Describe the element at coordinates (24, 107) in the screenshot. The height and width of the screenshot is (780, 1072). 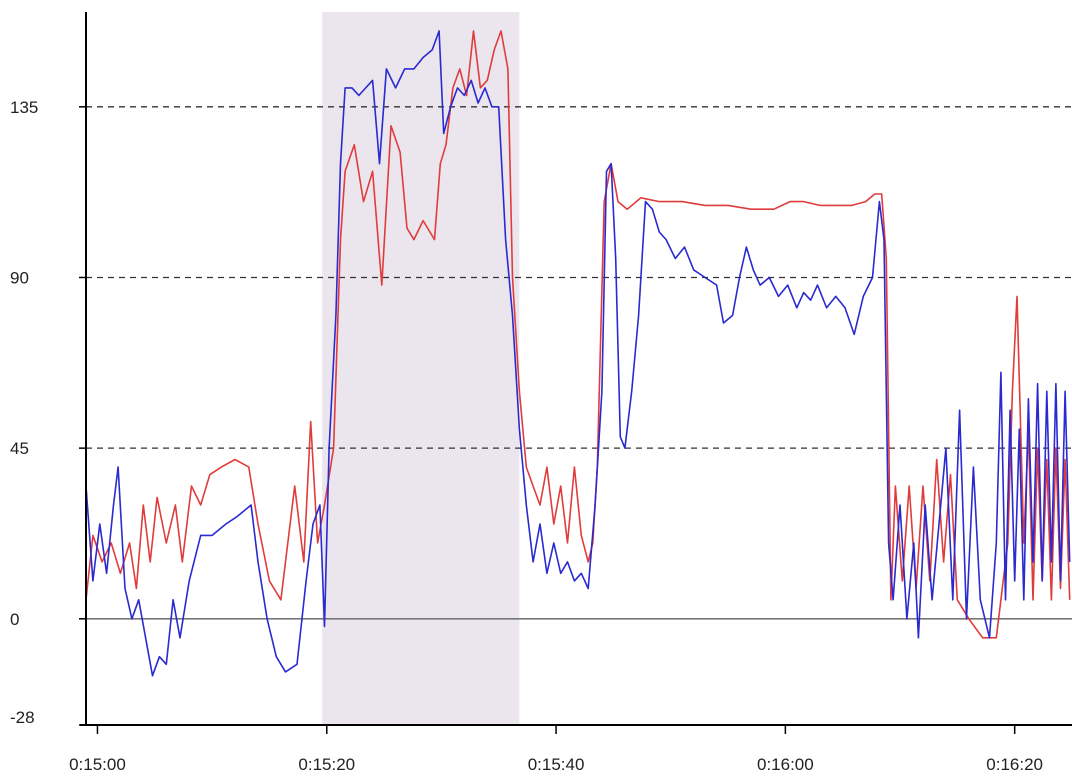
I see `y-tick-label: 135` at that location.